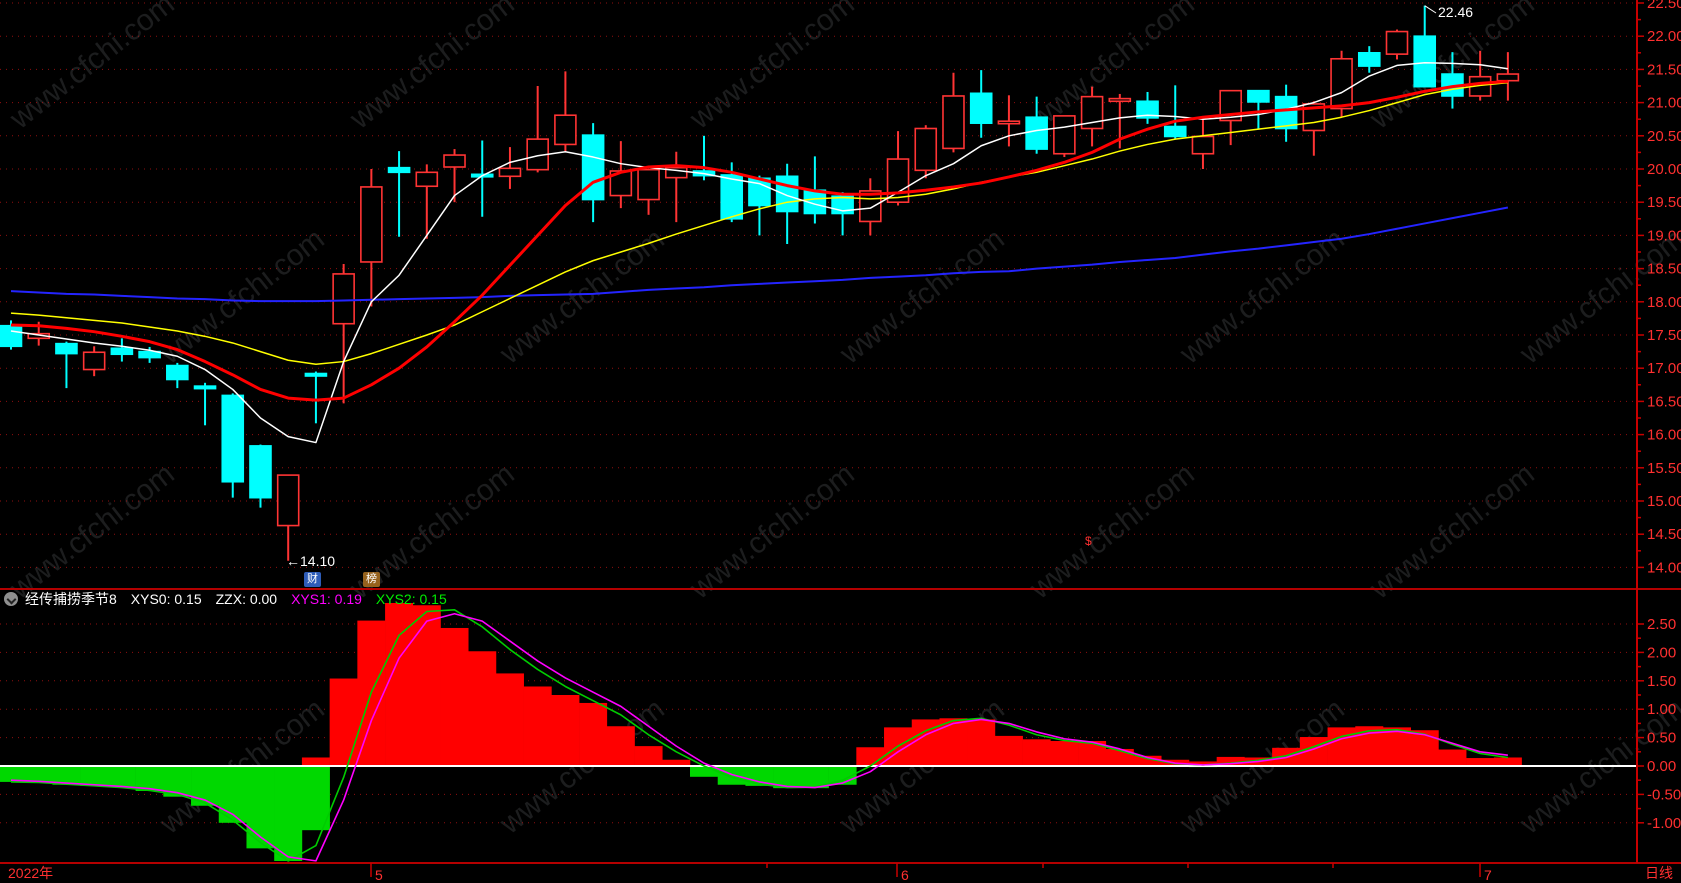  What do you see at coordinates (1661, 652) in the screenshot?
I see `indicator-axis-label: 2.00` at bounding box center [1661, 652].